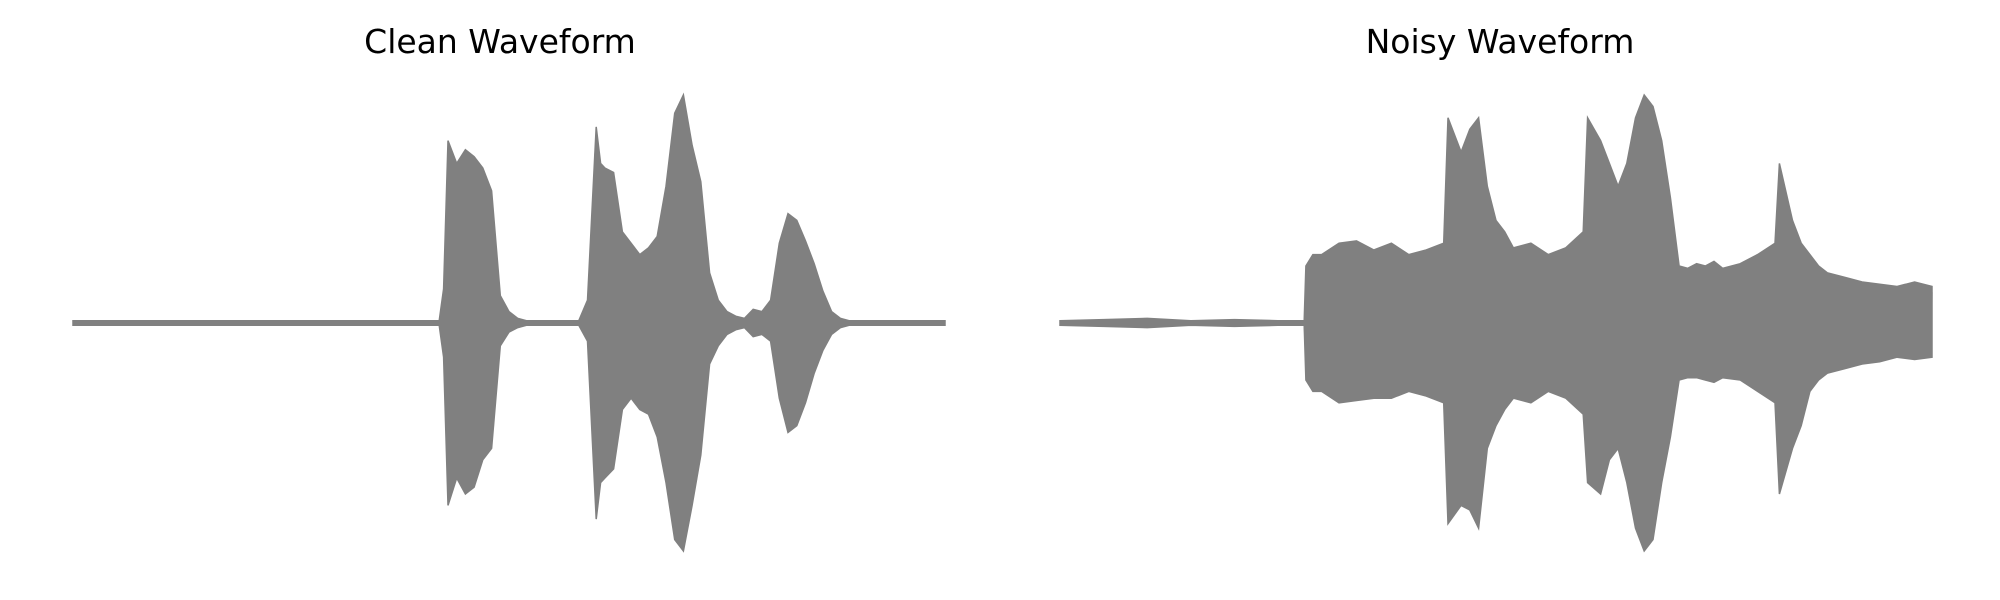 The width and height of the screenshot is (2000, 600). Describe the element at coordinates (500, 41) in the screenshot. I see `chart-title-clean: Clean Waveform` at that location.